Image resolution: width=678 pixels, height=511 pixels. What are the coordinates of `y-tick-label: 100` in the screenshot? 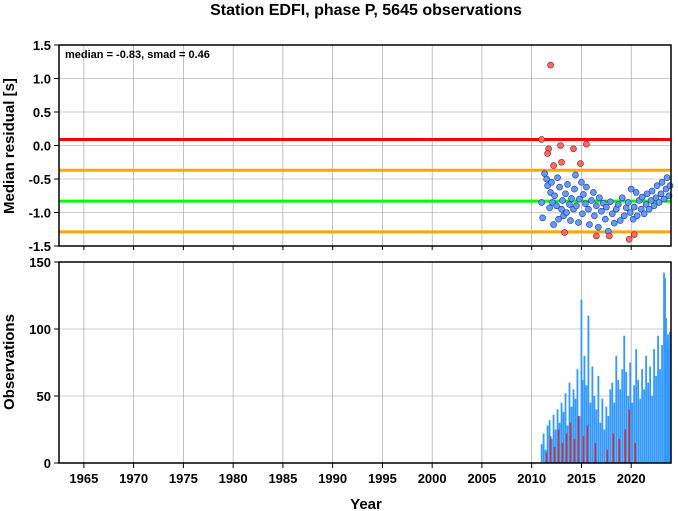 It's located at (40, 329).